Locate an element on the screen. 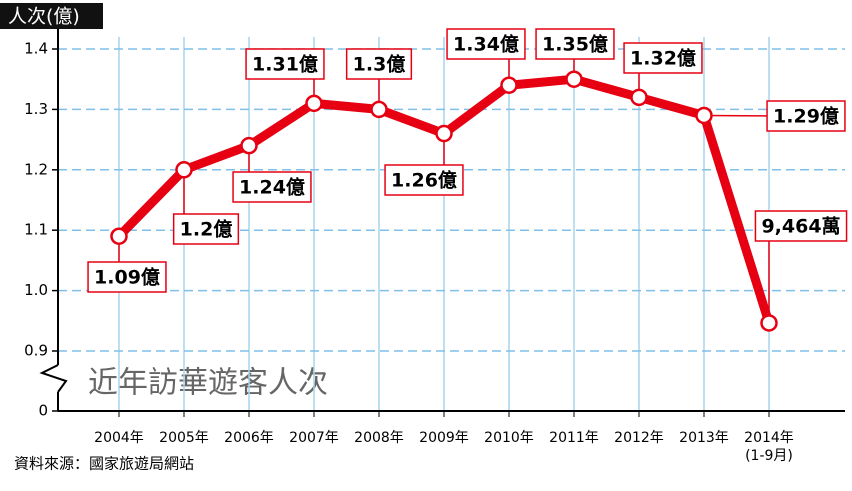  value-label: 1.3億 is located at coordinates (379, 64).